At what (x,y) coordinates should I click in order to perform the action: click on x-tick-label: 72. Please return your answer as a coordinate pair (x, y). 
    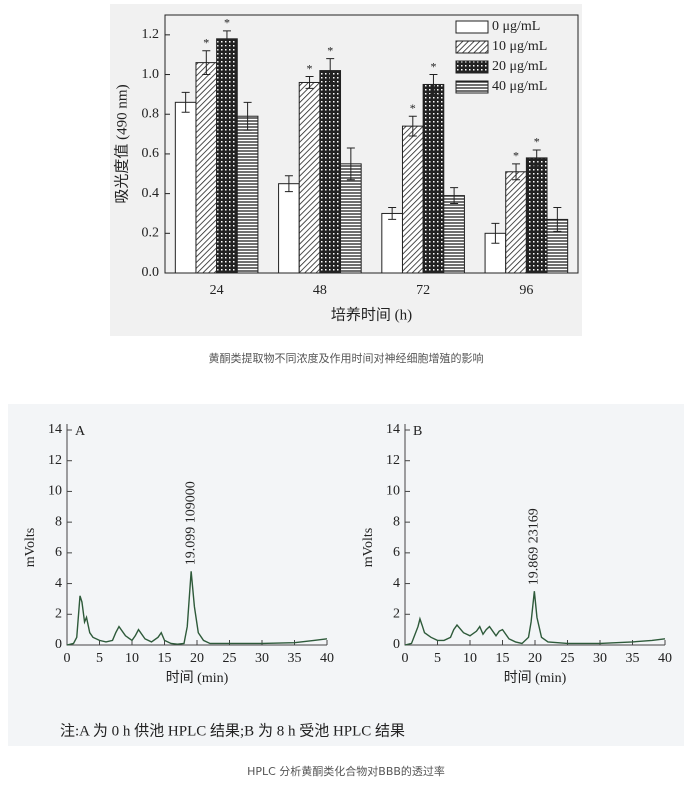
    Looking at the image, I should click on (423, 290).